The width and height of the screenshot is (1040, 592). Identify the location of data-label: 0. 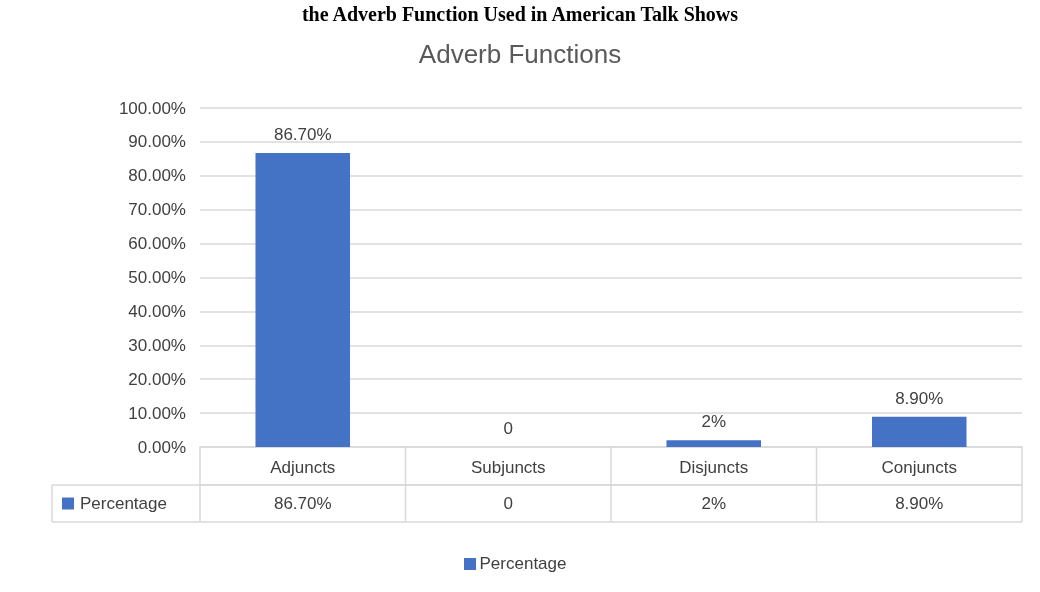
(508, 503).